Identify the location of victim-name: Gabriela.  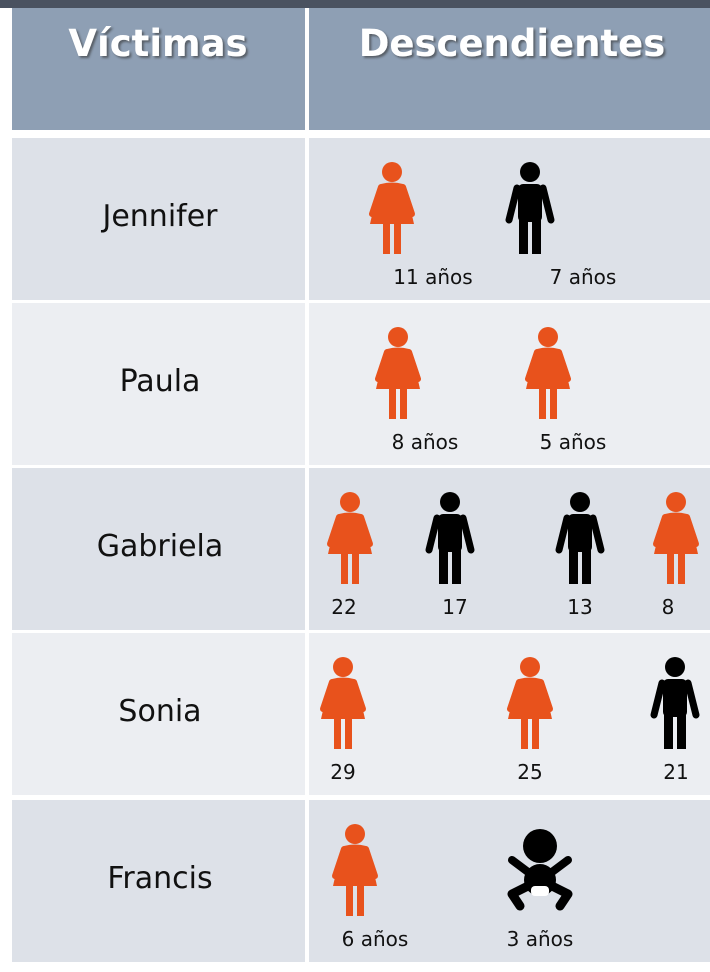
(160, 546).